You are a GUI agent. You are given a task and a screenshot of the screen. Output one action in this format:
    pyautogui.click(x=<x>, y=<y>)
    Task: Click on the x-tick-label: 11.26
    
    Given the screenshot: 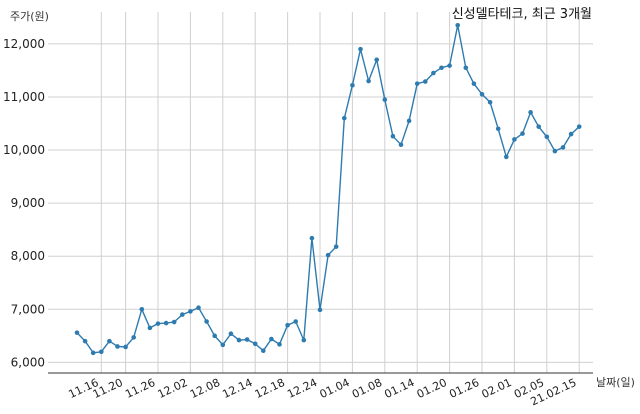 What is the action you would take?
    pyautogui.click(x=140, y=388)
    